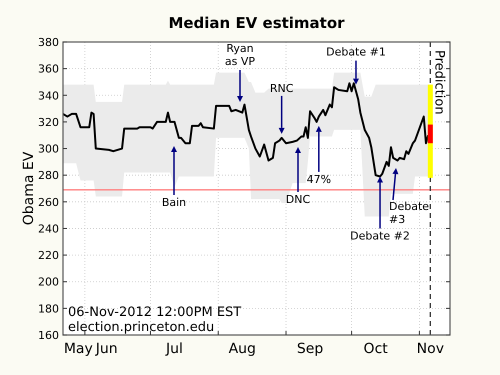 The height and width of the screenshot is (375, 500). Describe the element at coordinates (141, 327) in the screenshot. I see `annotation: election.princeton.edu` at that location.